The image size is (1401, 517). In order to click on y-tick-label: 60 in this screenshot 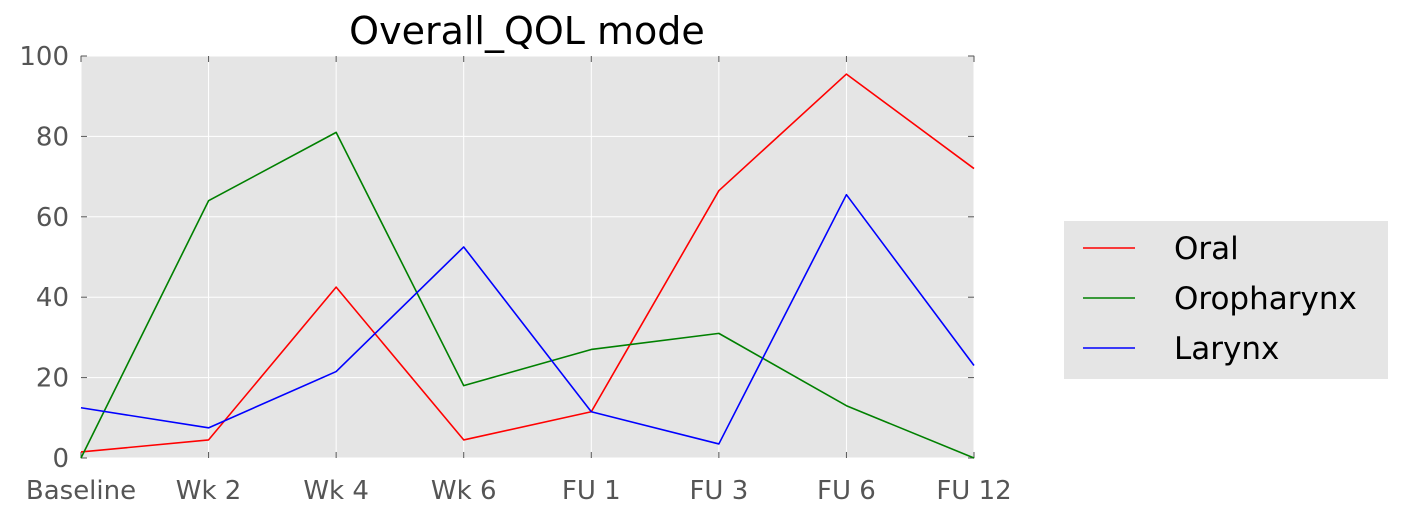, I will do `click(52, 218)`.